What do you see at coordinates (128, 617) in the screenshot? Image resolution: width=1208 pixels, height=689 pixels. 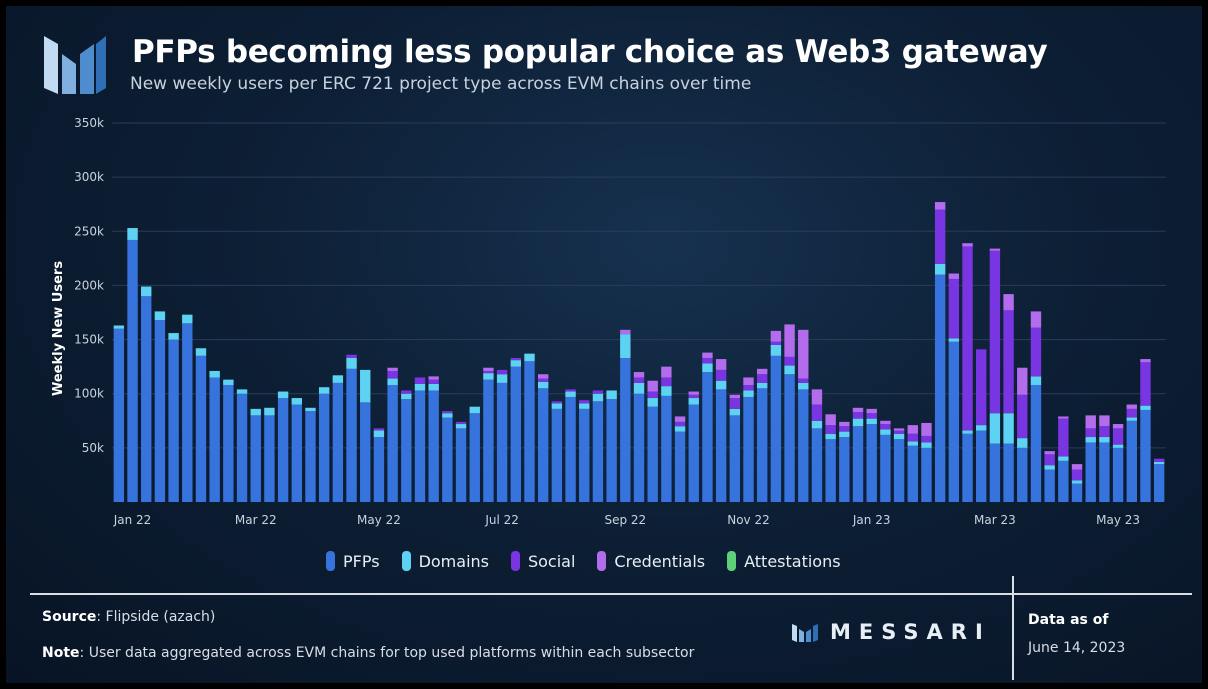 I see `source-line: Source: Flipside (azach)` at bounding box center [128, 617].